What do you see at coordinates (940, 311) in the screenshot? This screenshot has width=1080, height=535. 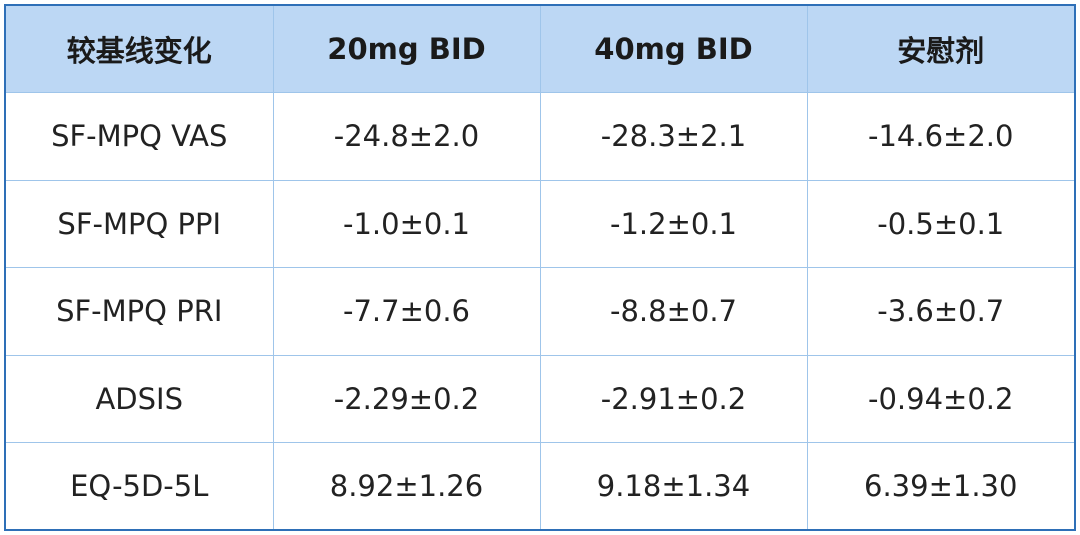 I see `table-cell: -3.6±0.7` at bounding box center [940, 311].